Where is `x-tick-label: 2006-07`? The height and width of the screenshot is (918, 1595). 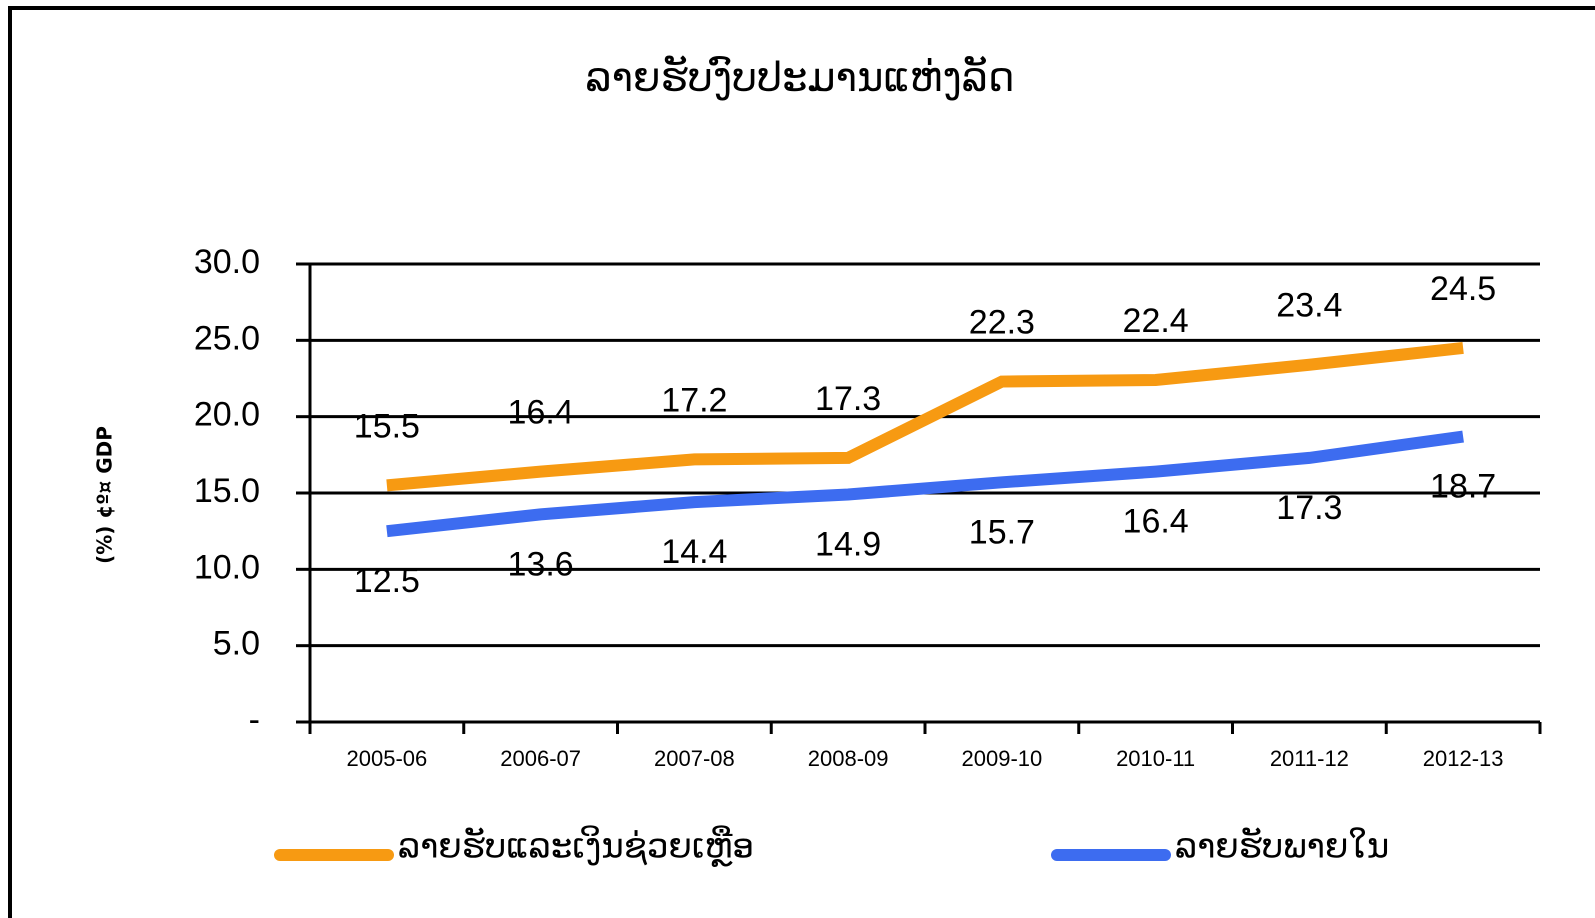
x-tick-label: 2006-07 is located at coordinates (540, 758).